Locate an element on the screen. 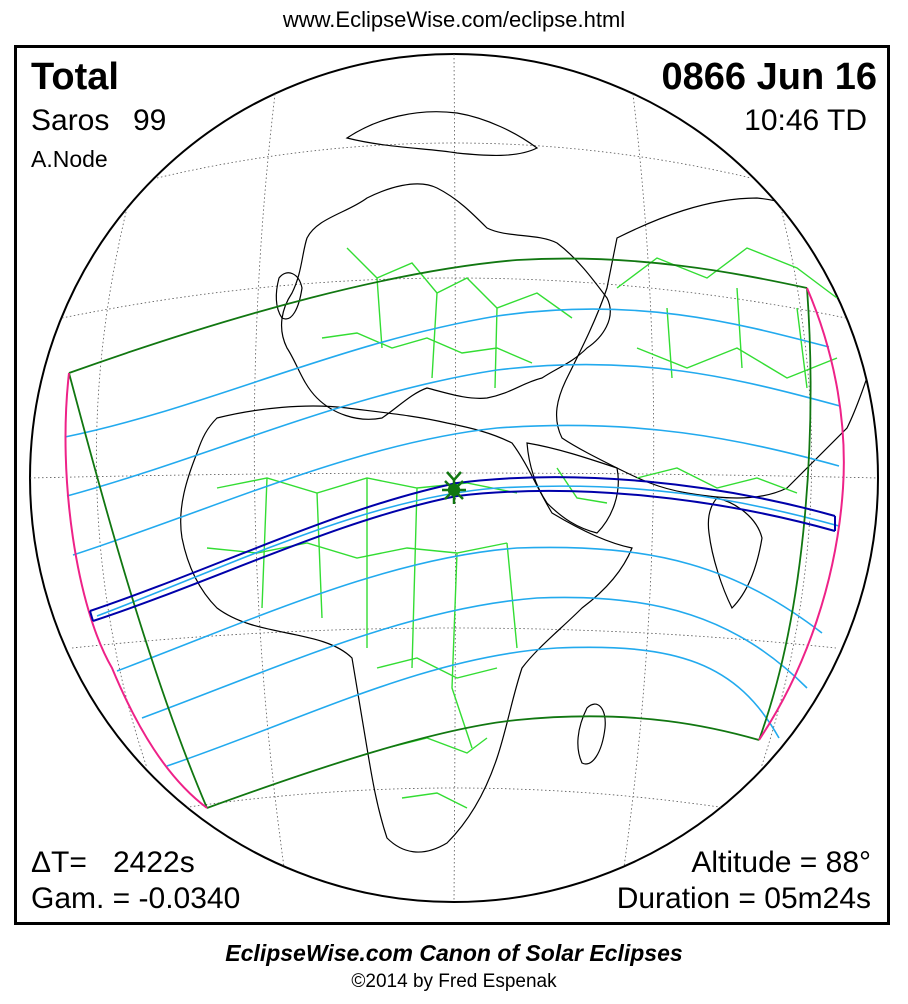 The height and width of the screenshot is (1004, 908). gamma-value: Gam. = -0.0340 is located at coordinates (136, 898).